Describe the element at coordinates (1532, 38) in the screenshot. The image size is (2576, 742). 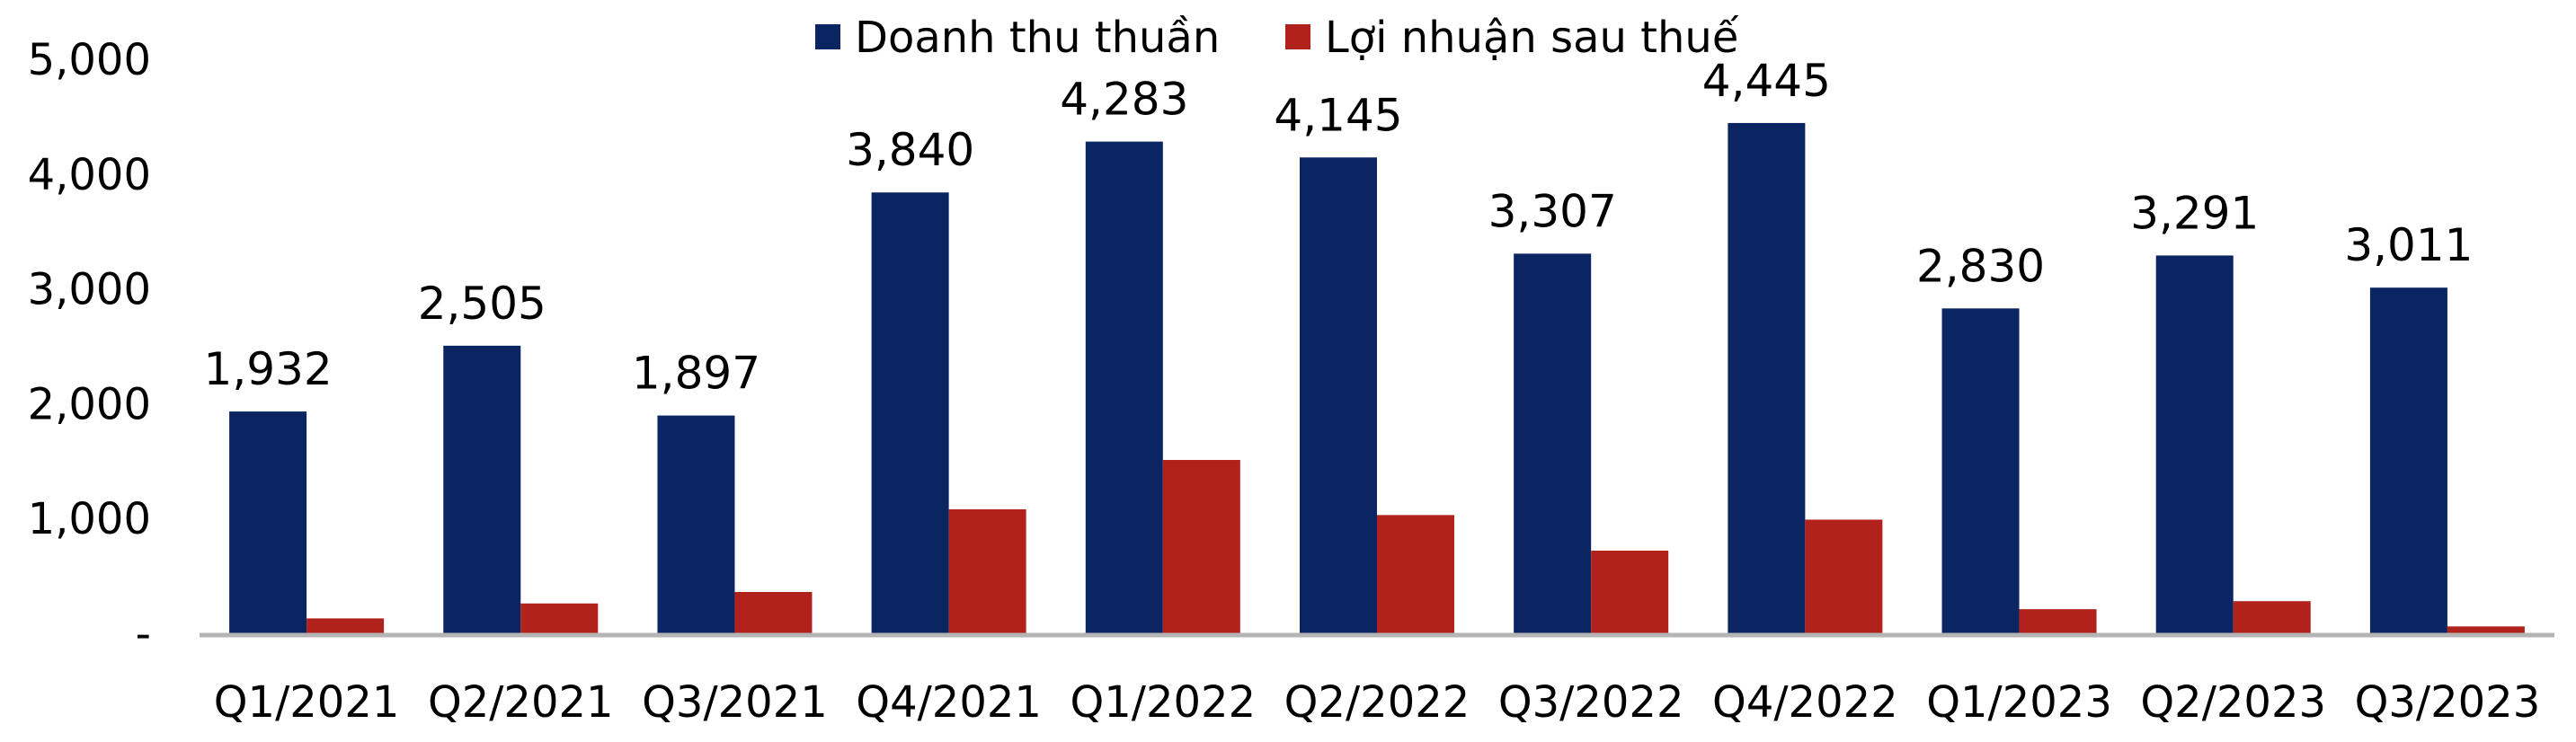
I see `legend-label: Lợi nhuận sau thuế` at that location.